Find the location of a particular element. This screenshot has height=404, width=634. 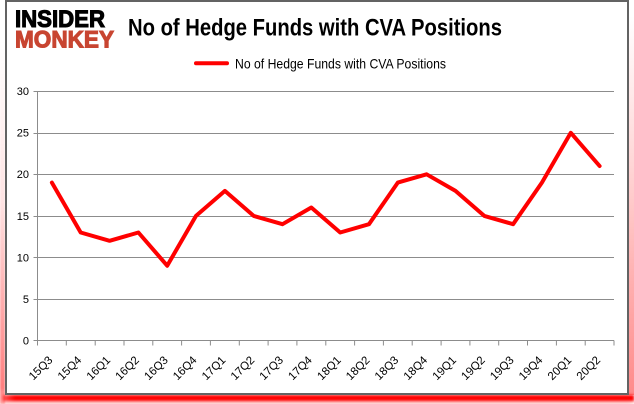

svg-text: 0 is located at coordinates (26, 341).